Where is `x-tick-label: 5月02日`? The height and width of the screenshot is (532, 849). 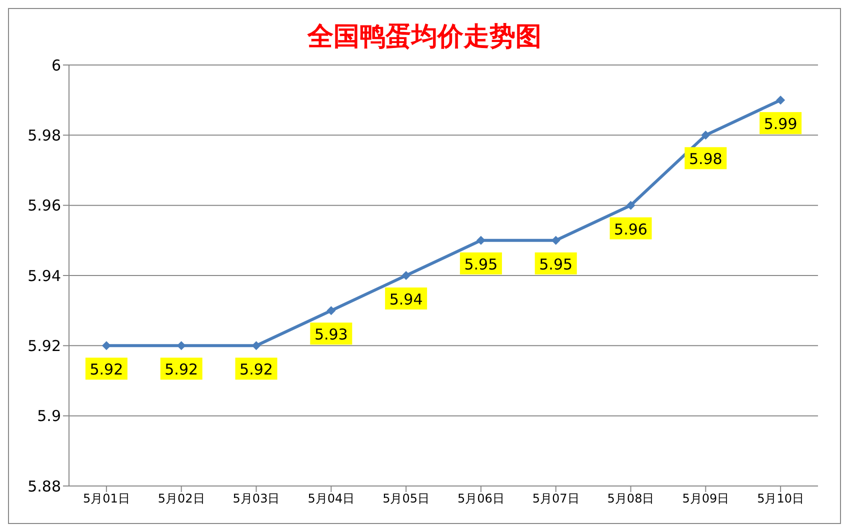 x-tick-label: 5月02日 is located at coordinates (181, 499).